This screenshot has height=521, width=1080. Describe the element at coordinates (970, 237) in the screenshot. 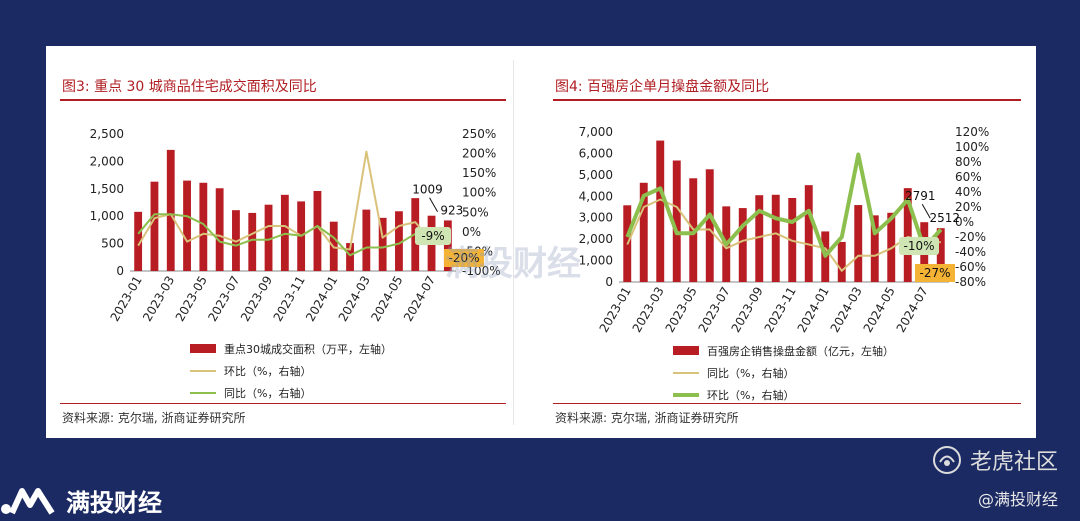

I see `y-right-tick-label: -20%` at that location.